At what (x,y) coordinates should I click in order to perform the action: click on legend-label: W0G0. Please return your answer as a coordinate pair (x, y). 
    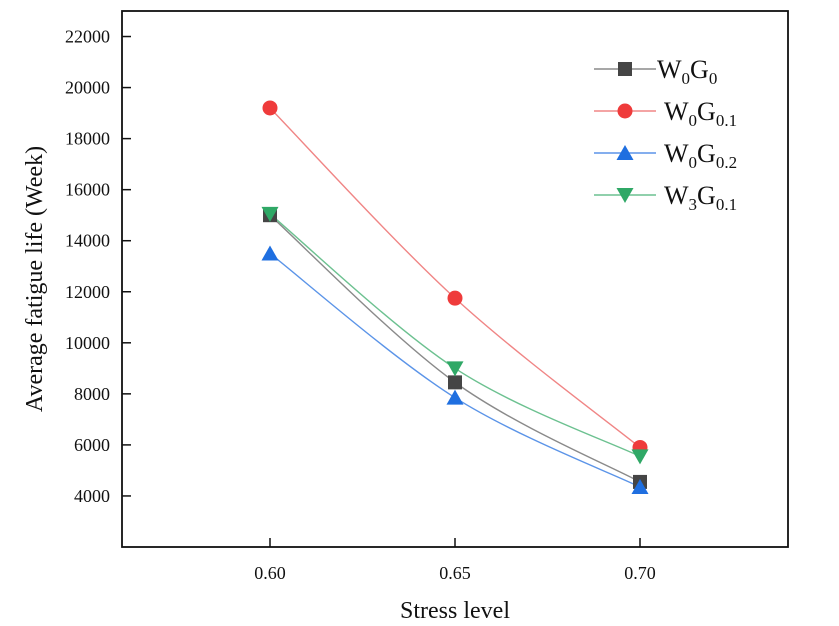
    Looking at the image, I should click on (687, 71).